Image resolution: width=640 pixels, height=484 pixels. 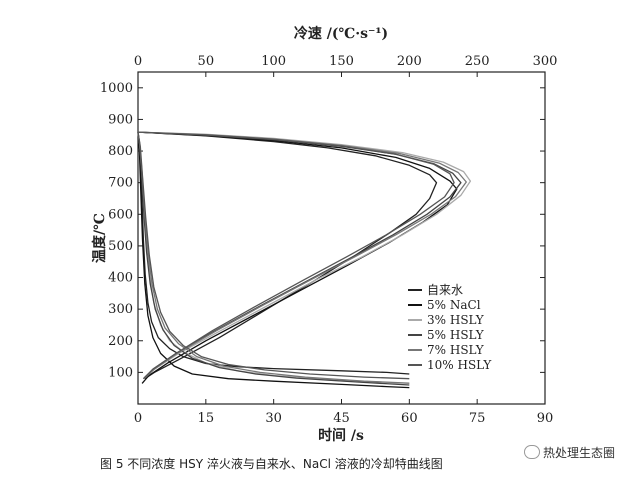 I want to click on x-tick-label: 30, so click(x=273, y=418).